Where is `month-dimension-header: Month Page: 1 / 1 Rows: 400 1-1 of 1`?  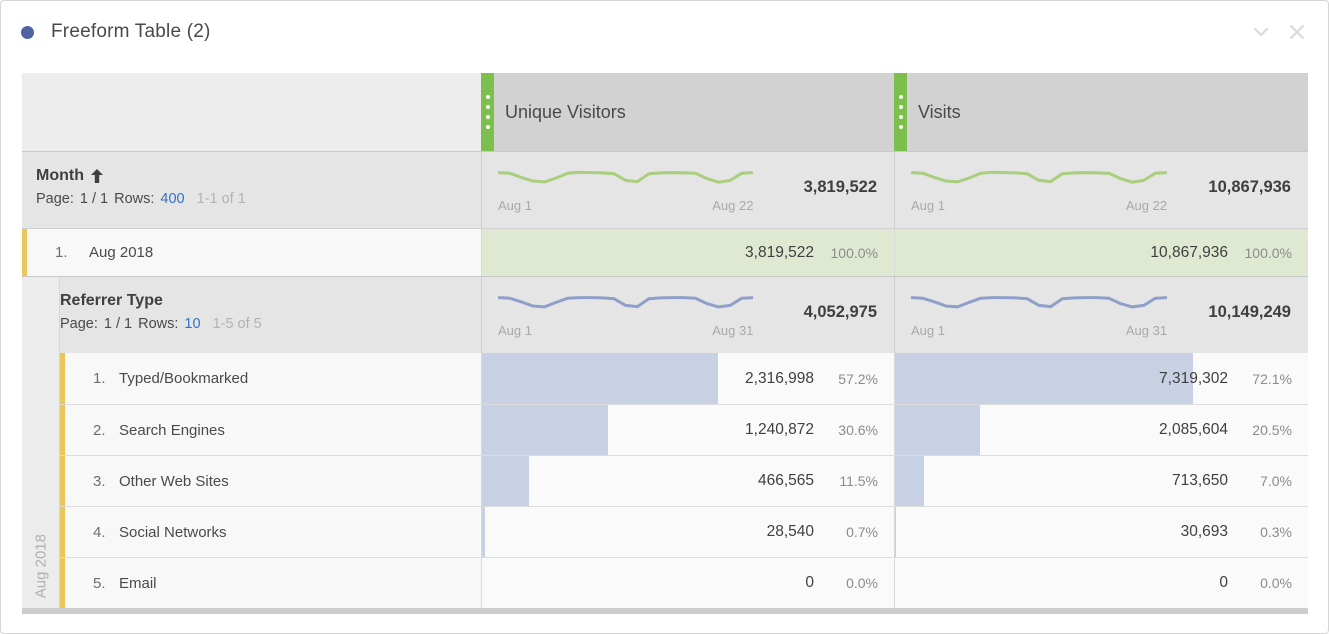 month-dimension-header: Month Page: 1 / 1 Rows: 400 1-1 of 1 is located at coordinates (251, 190).